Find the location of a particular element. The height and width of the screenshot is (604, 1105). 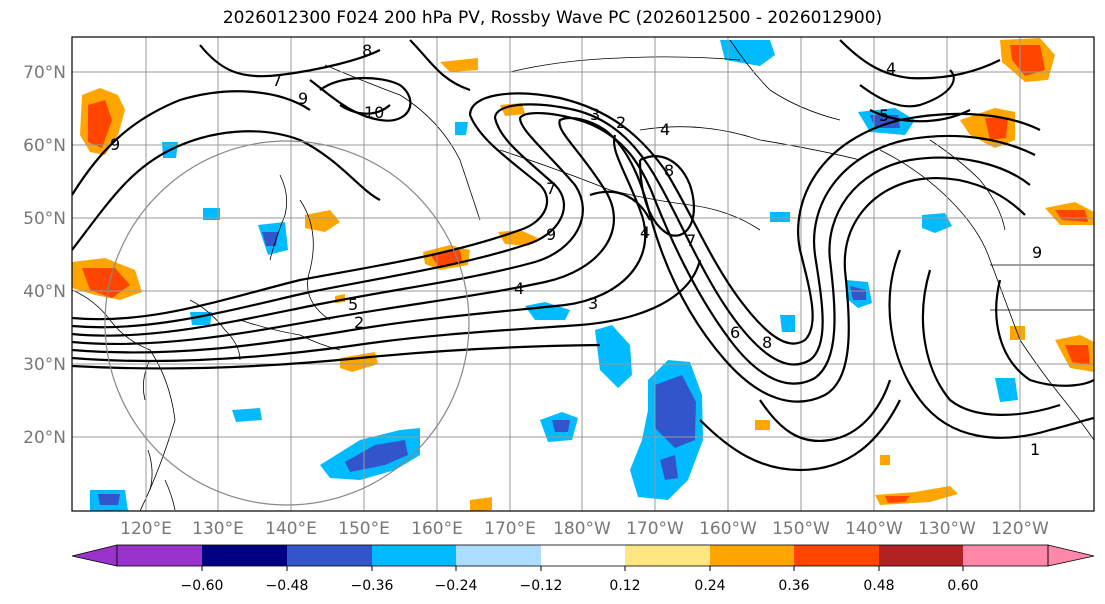

contour-label: 10 is located at coordinates (374, 112).